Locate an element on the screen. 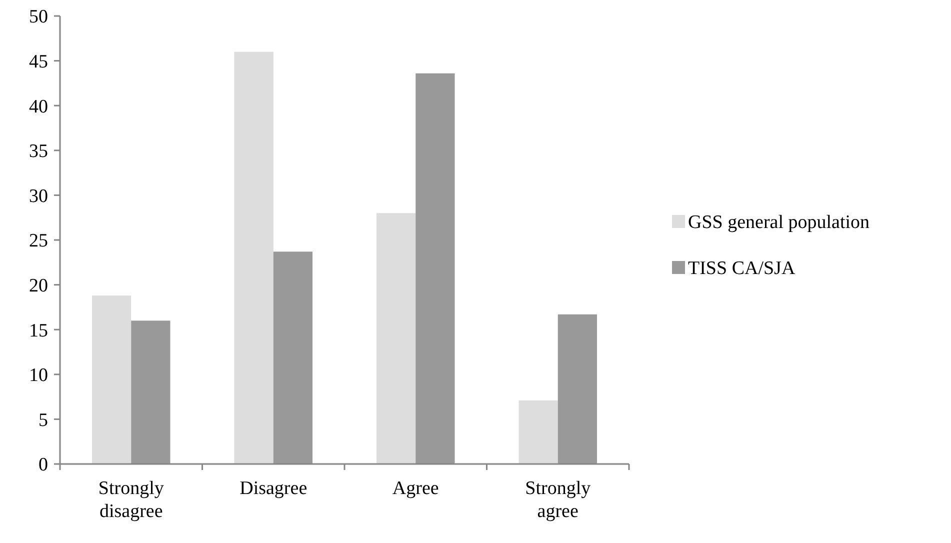  x-tick-label: Disagree is located at coordinates (274, 488).